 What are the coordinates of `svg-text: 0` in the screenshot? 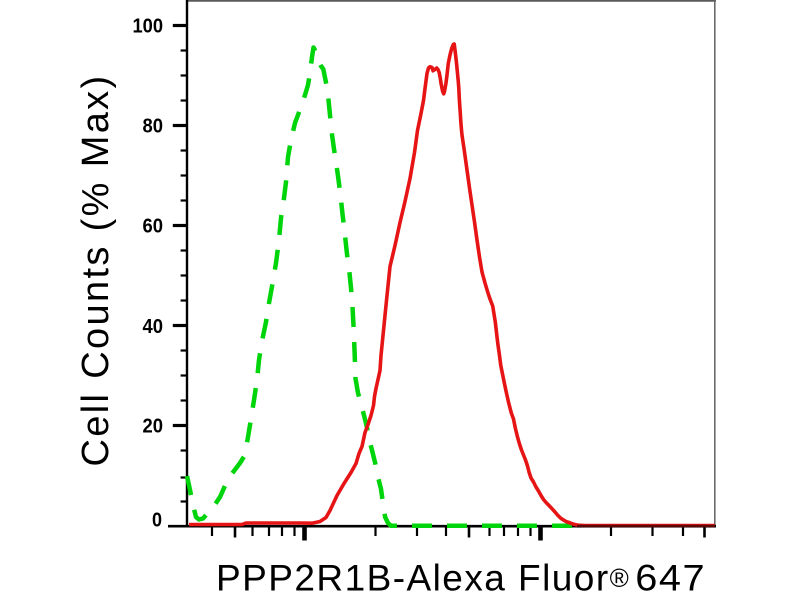 It's located at (157, 520).